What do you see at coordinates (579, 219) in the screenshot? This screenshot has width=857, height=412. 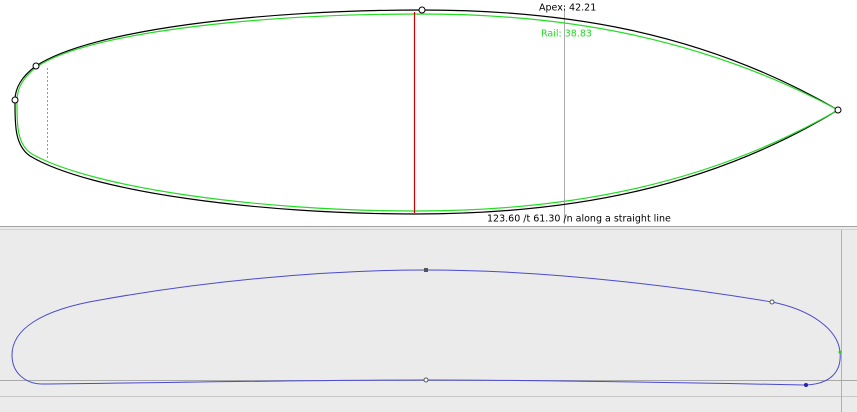 I see `measure-label: 123.60 /t 61.30 /n along a straight line` at bounding box center [579, 219].